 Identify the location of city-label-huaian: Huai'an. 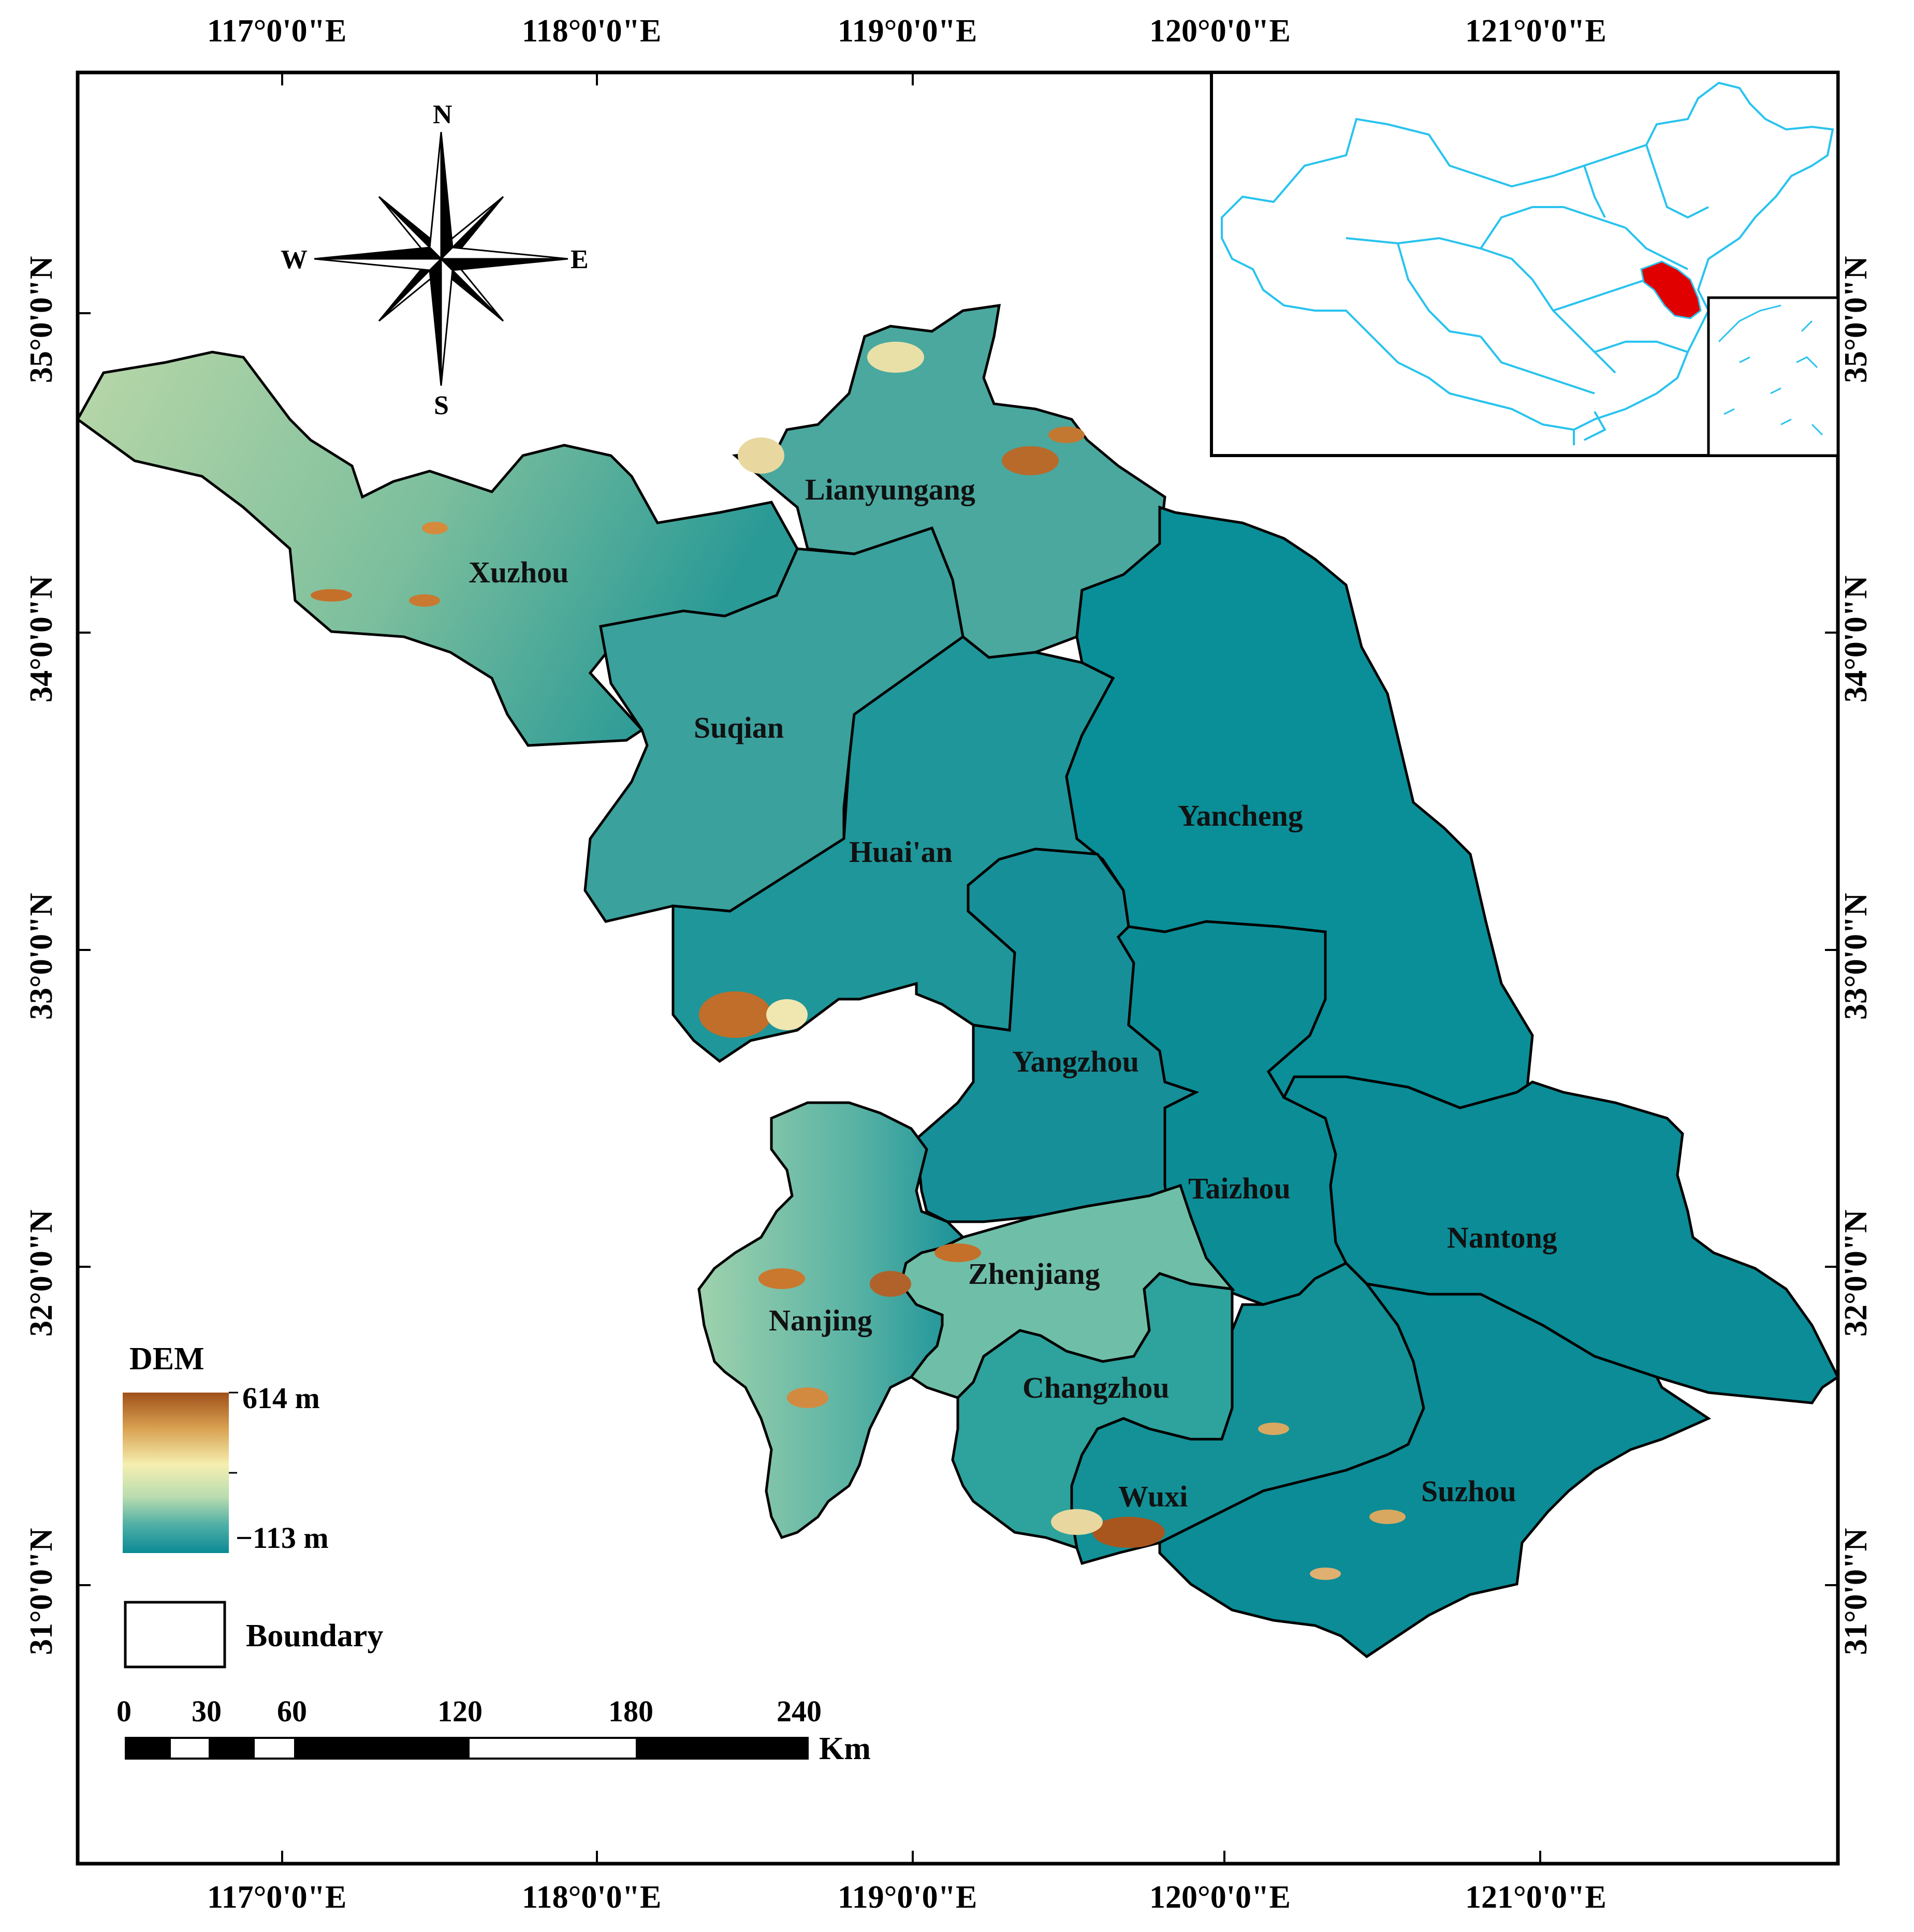
(901, 852).